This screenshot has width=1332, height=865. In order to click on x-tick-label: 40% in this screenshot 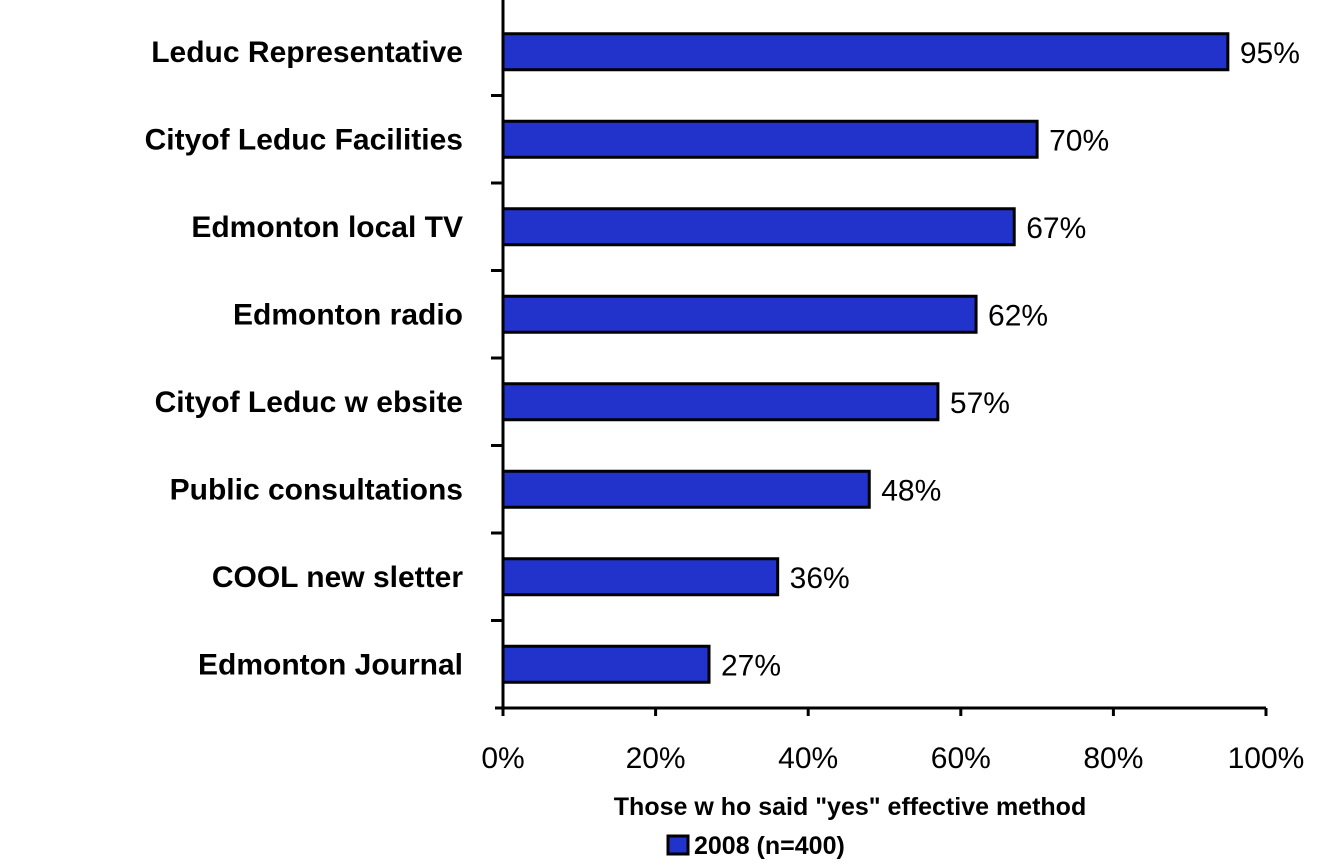, I will do `click(808, 758)`.